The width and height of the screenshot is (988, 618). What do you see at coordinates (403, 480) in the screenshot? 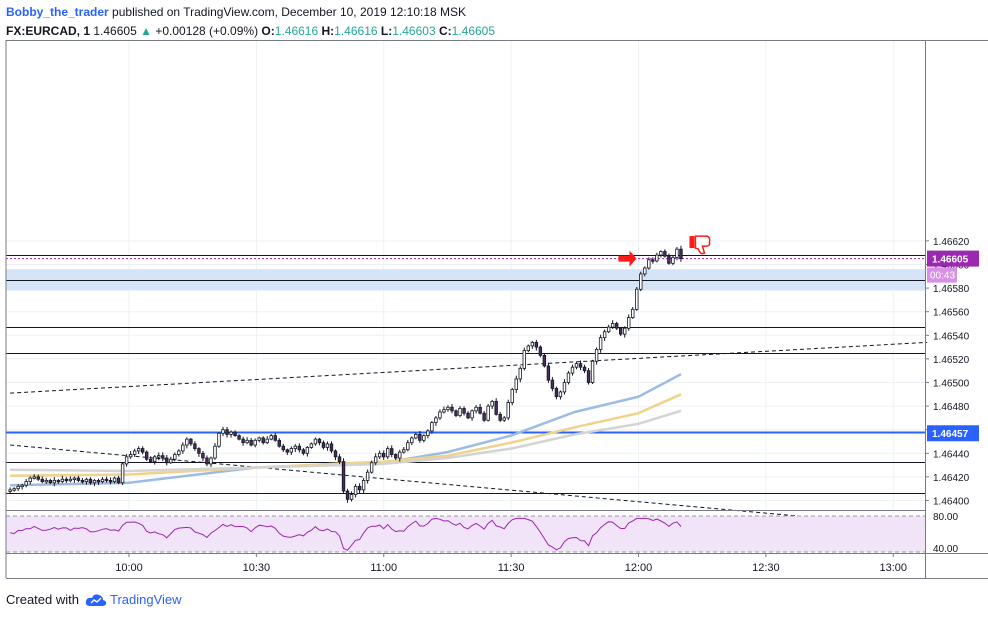
I see `trendline` at bounding box center [403, 480].